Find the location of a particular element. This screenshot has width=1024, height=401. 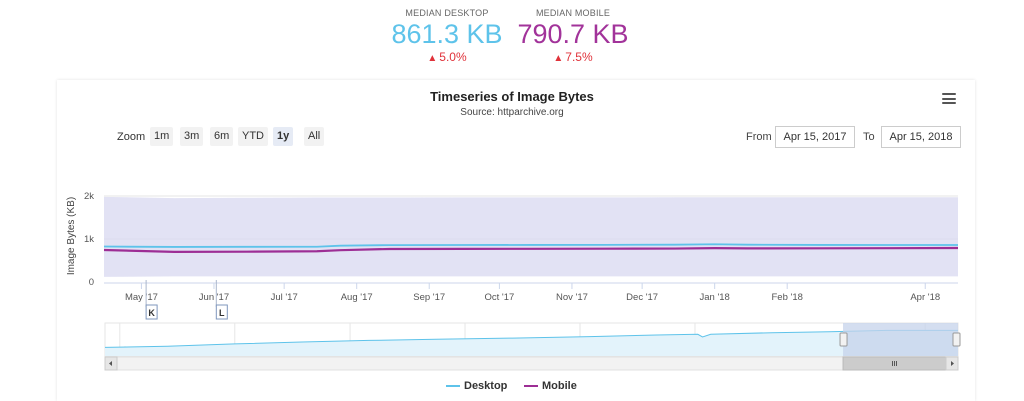

to-date-input: Apr 15, 2018 is located at coordinates (921, 137).